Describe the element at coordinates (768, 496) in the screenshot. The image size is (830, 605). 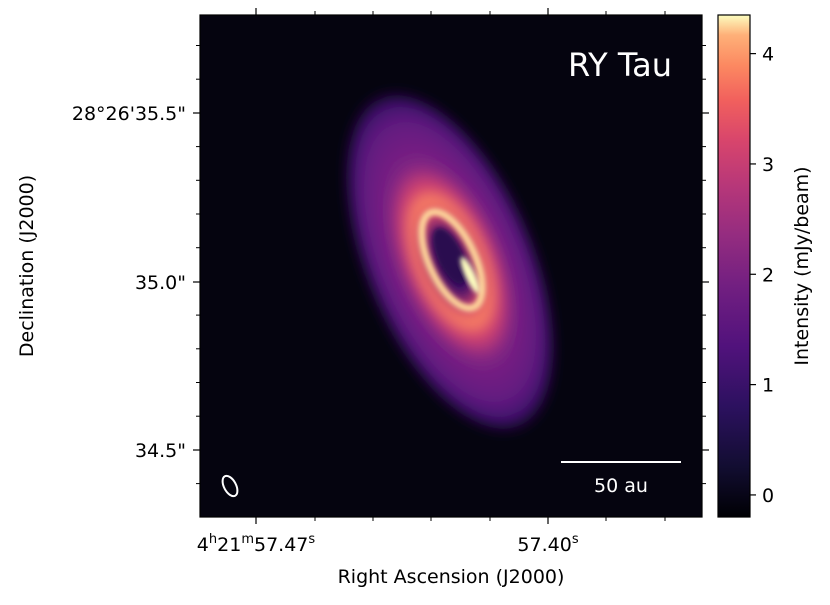
I see `colorbar-tick-label: 0` at that location.